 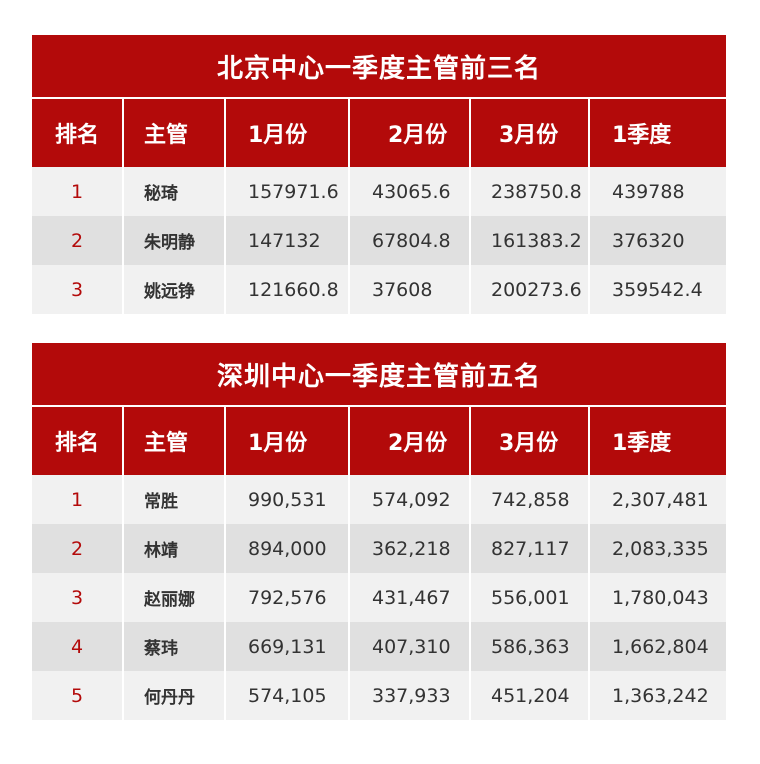 I want to click on feb-cell: 407,310, so click(x=408, y=646).